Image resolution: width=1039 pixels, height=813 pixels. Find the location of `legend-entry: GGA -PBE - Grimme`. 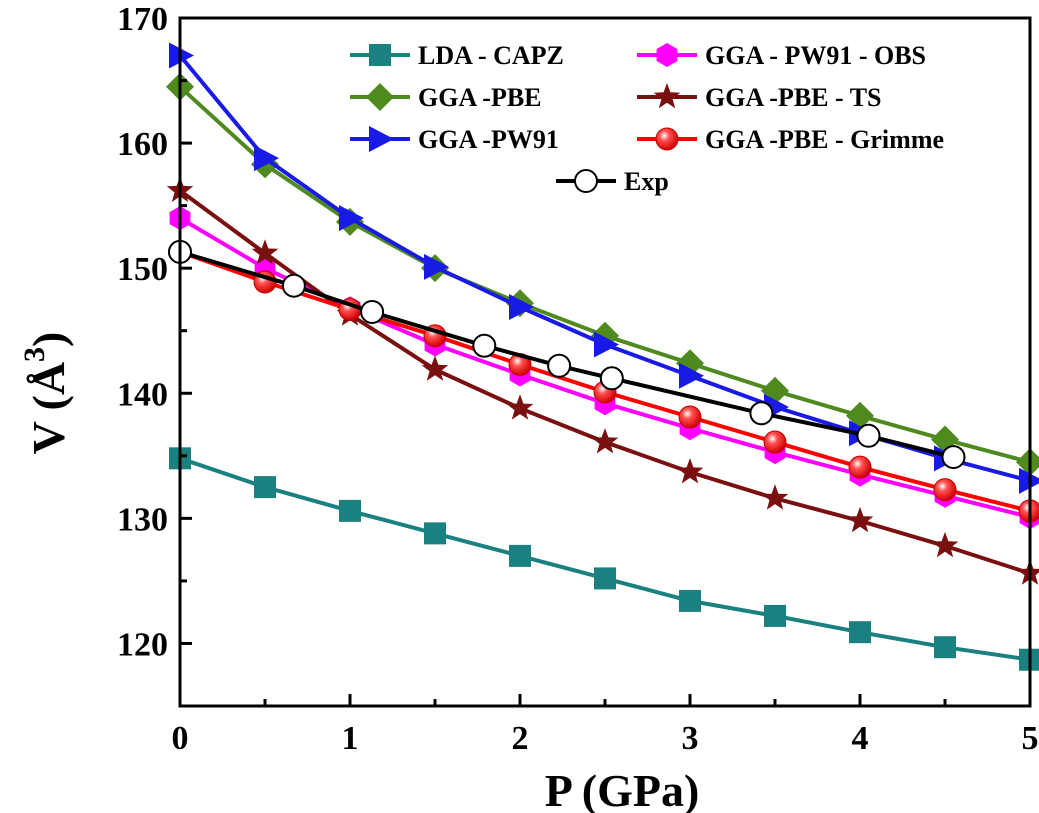

legend-entry: GGA -PBE - Grimme is located at coordinates (790, 139).